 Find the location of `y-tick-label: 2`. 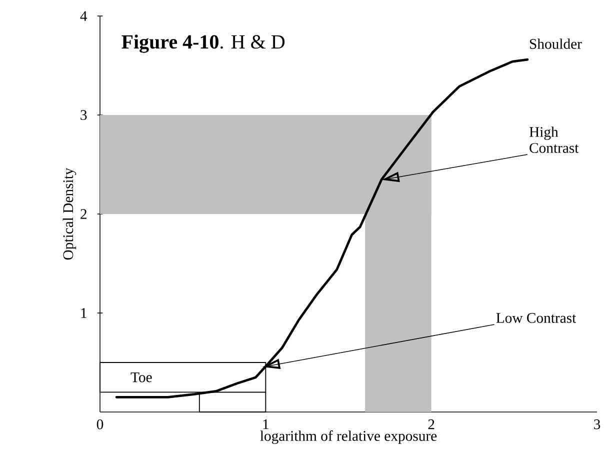

y-tick-label: 2 is located at coordinates (83, 214).